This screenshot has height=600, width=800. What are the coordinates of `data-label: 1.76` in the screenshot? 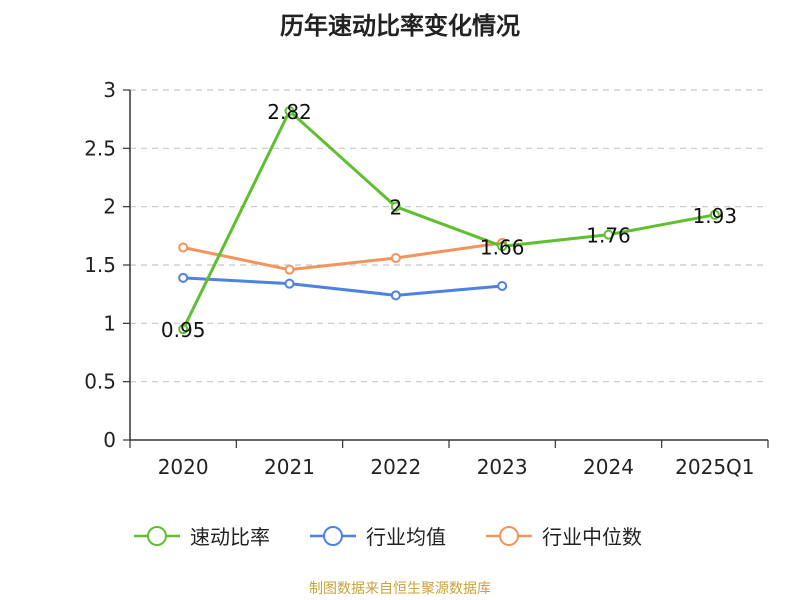 It's located at (608, 236).